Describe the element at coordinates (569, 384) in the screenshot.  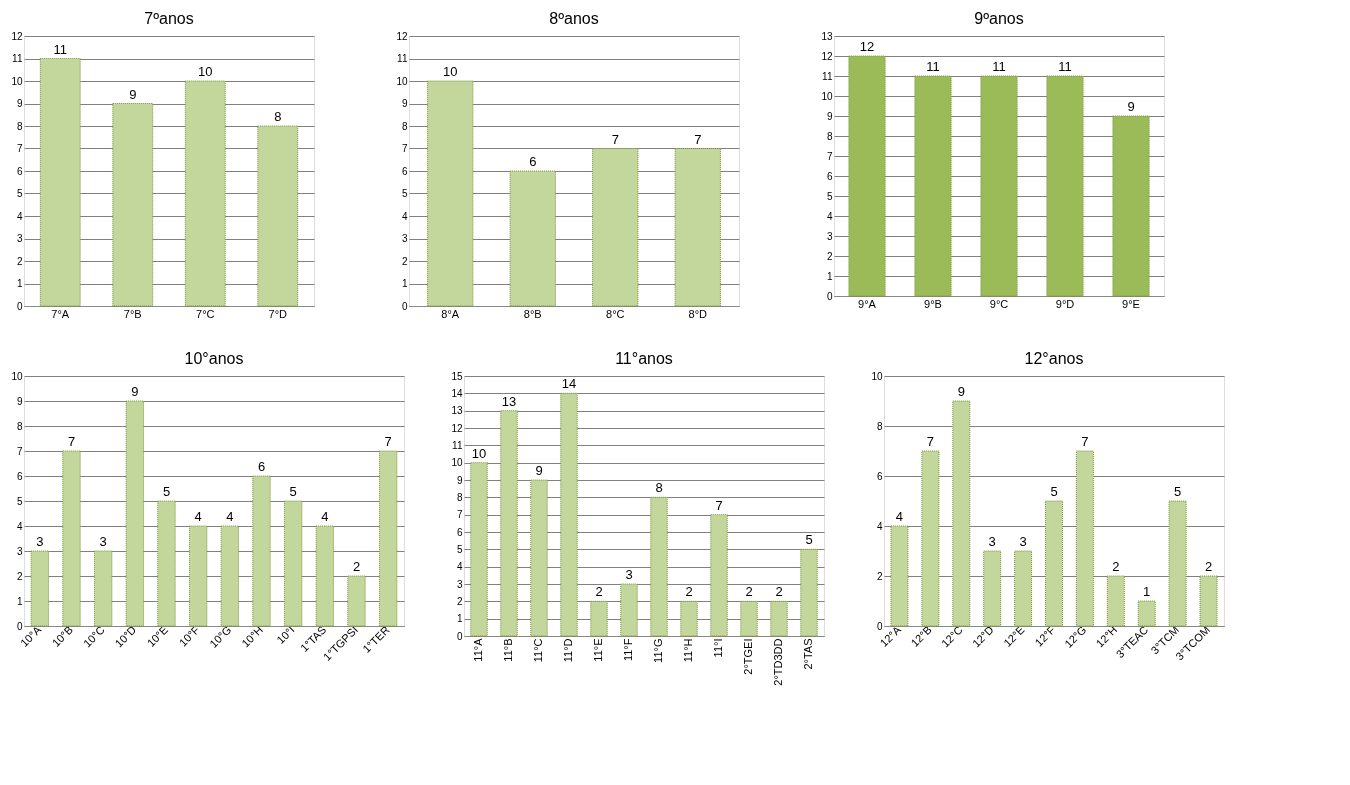
I see `data-label: 14` at that location.